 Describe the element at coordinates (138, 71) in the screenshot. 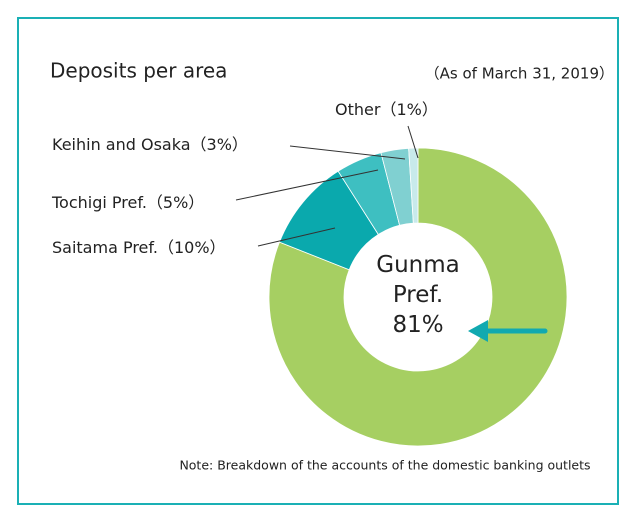

I see `chart-title: Deposits per area` at that location.